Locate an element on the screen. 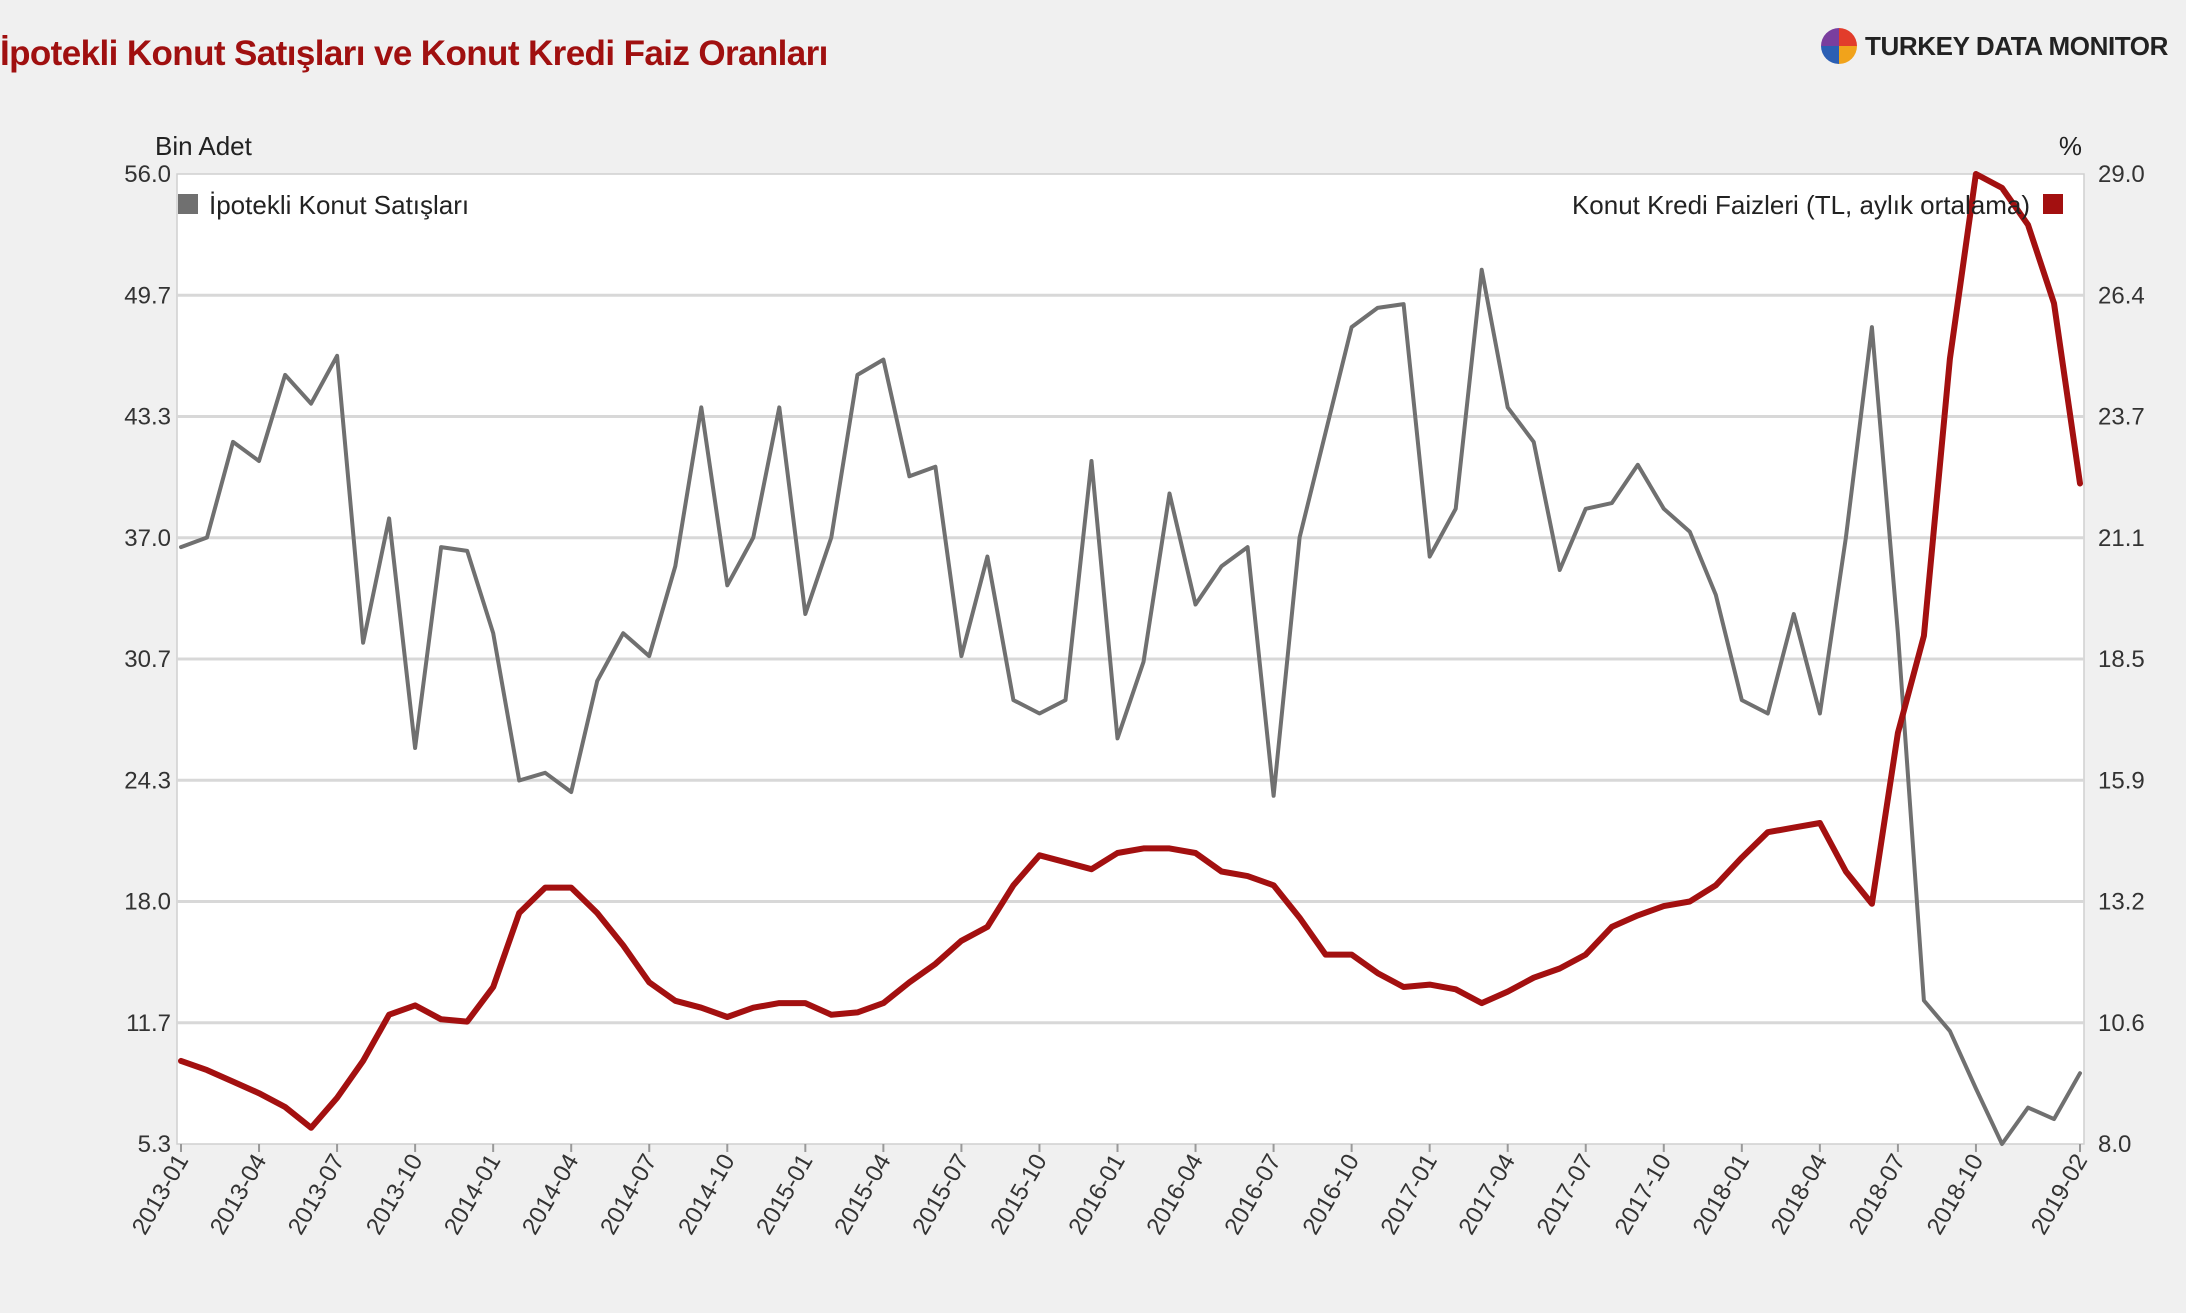 Image resolution: width=2186 pixels, height=1313 pixels. x-tick-label: 2018-01 is located at coordinates (1721, 1195).